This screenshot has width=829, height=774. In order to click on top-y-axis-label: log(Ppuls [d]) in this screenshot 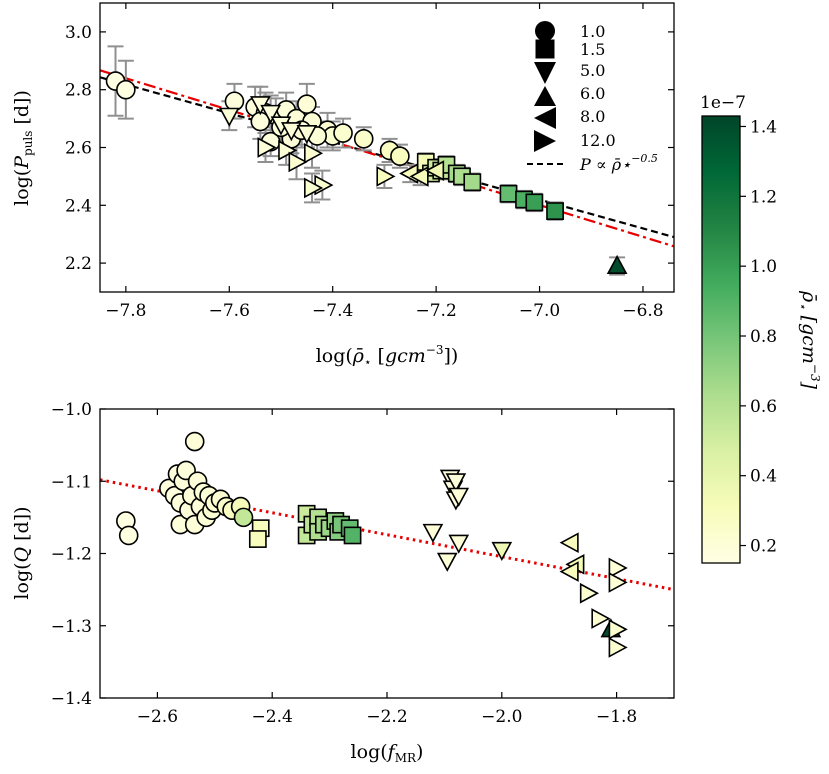, I will do `click(23, 148)`.